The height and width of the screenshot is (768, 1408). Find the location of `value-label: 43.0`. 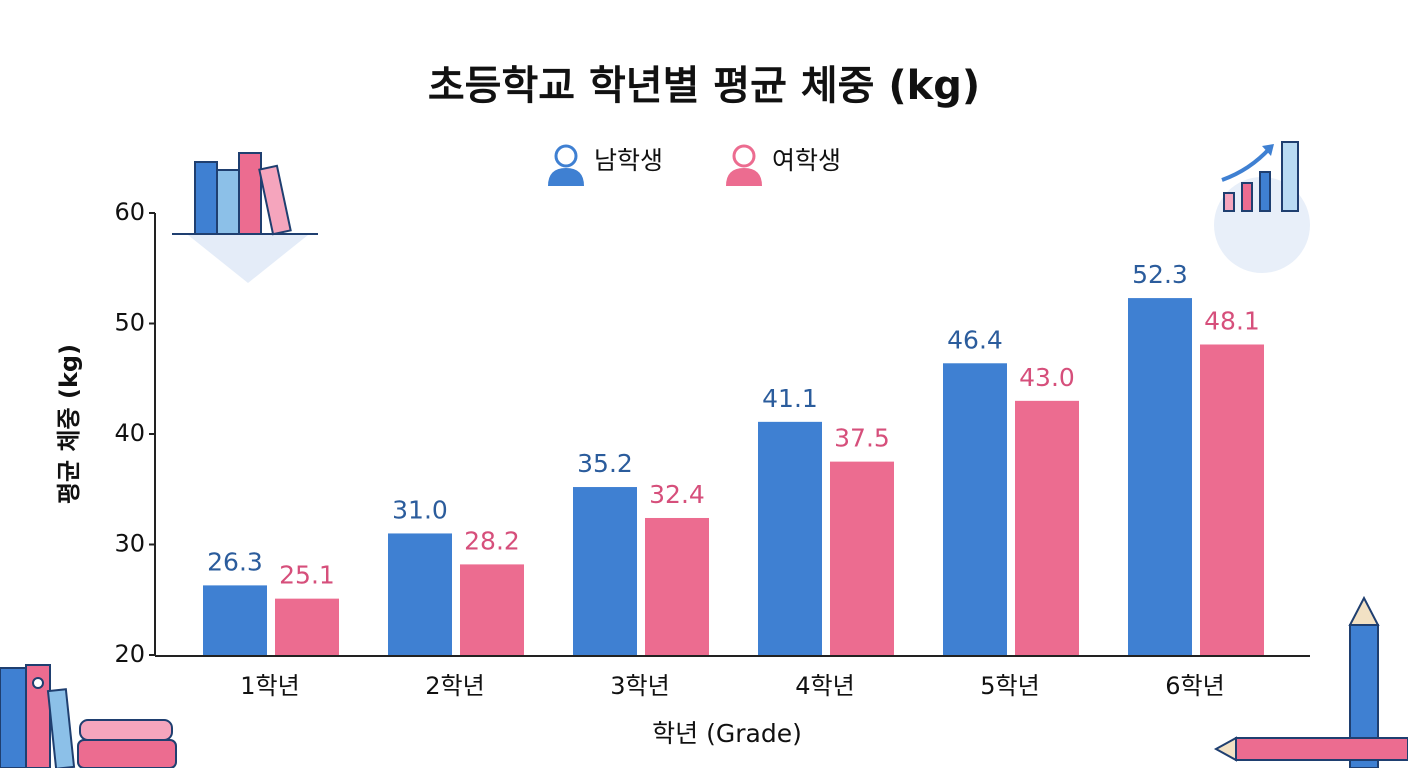

value-label: 43.0 is located at coordinates (1047, 377).